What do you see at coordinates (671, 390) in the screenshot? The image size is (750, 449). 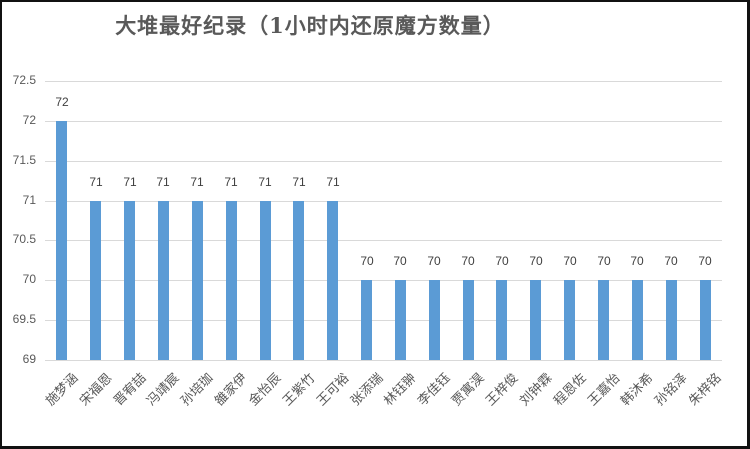 I see `x-axis-category-label: 孙铭泽` at bounding box center [671, 390].